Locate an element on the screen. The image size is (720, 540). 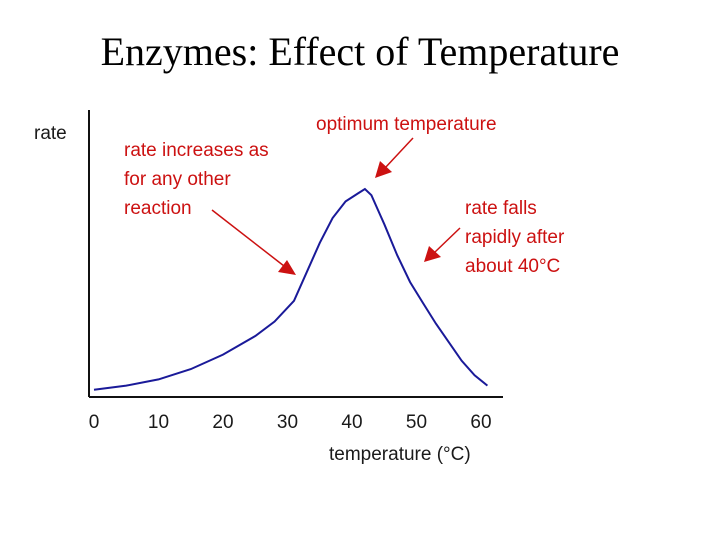
annotation-line: for any other is located at coordinates (177, 179).